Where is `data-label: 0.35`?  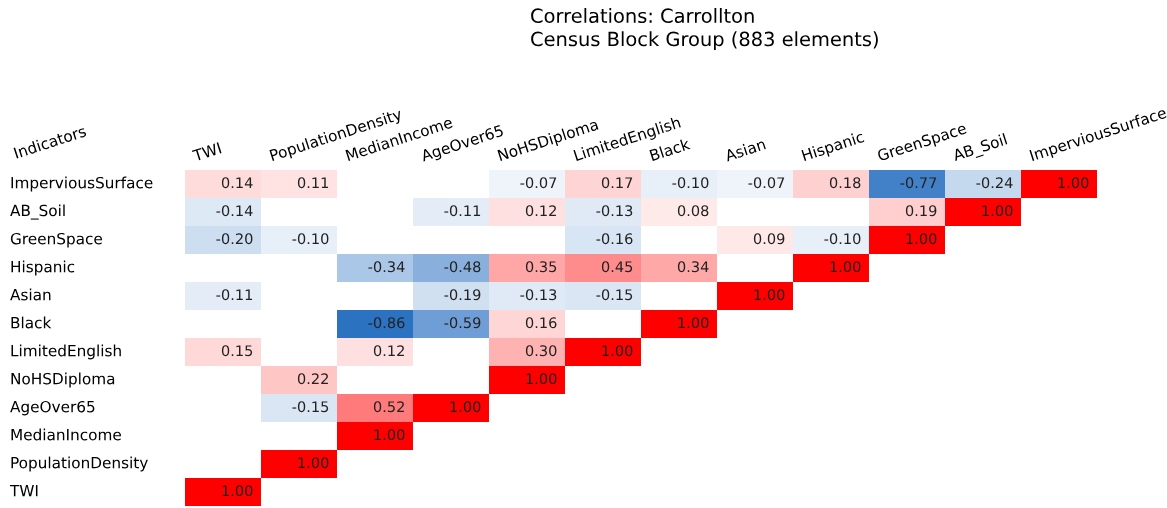
data-label: 0.35 is located at coordinates (541, 267).